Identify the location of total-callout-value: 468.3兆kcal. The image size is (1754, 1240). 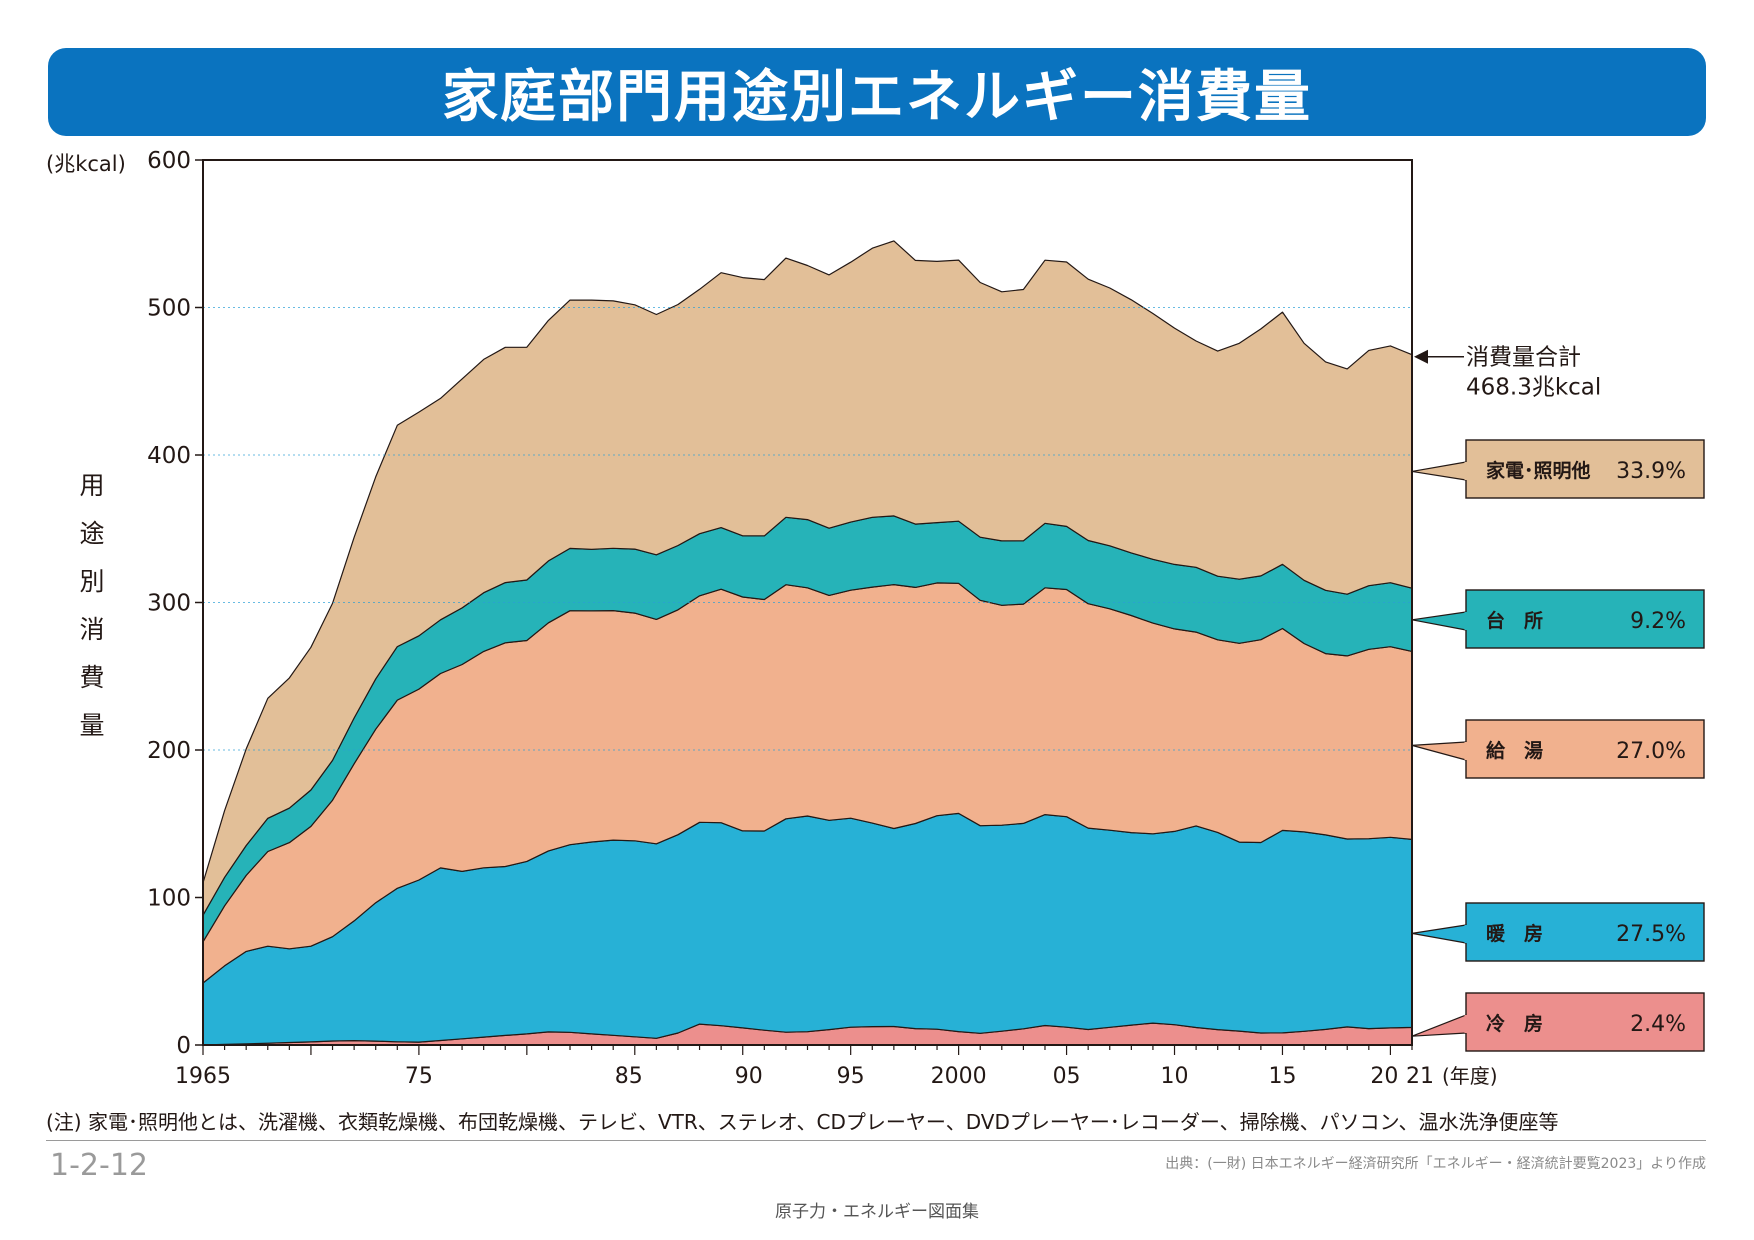
(1533, 388).